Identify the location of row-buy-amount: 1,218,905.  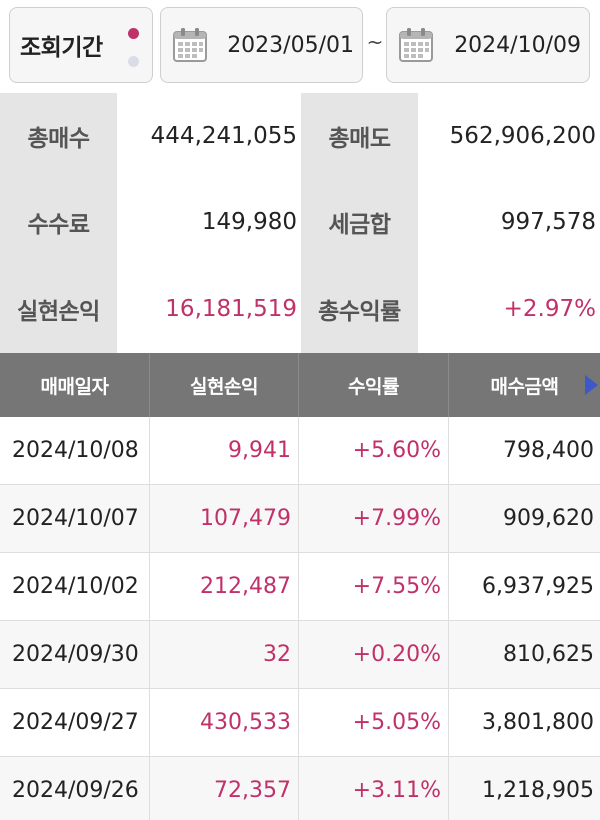
(538, 790).